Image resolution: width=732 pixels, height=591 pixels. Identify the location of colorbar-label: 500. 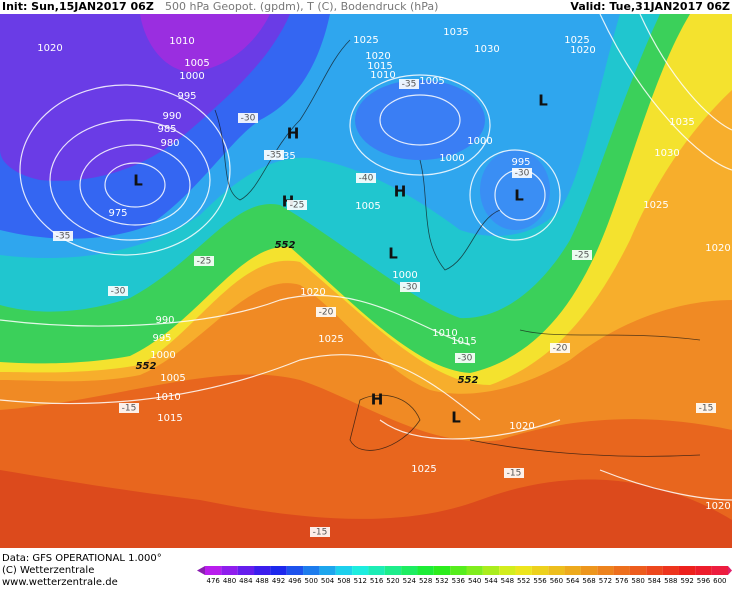
(311, 581).